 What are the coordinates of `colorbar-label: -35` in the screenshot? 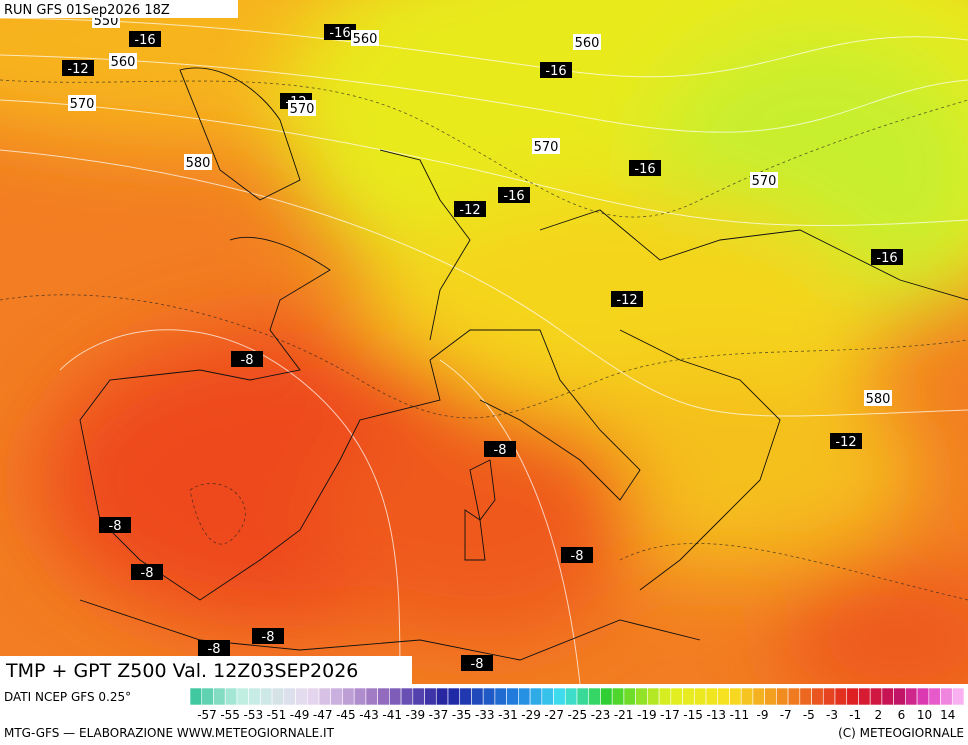 It's located at (462, 715).